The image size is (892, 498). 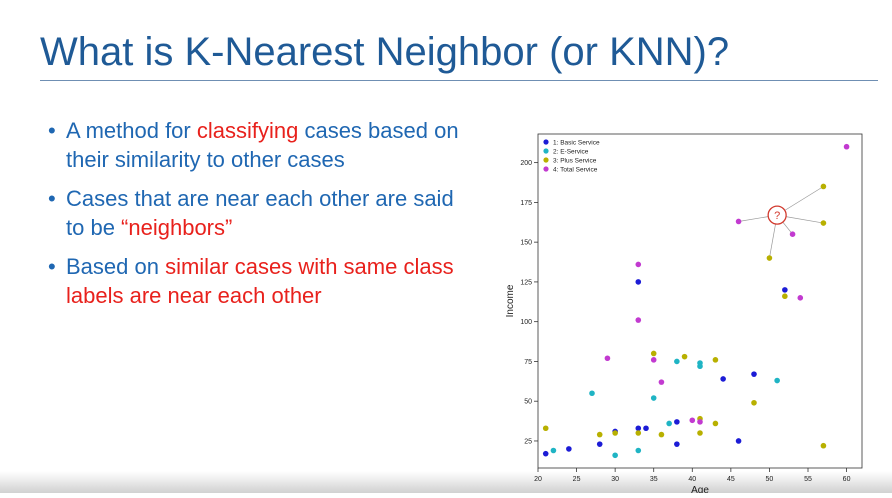 I want to click on legend-label: 3: Plus Service, so click(x=575, y=160).